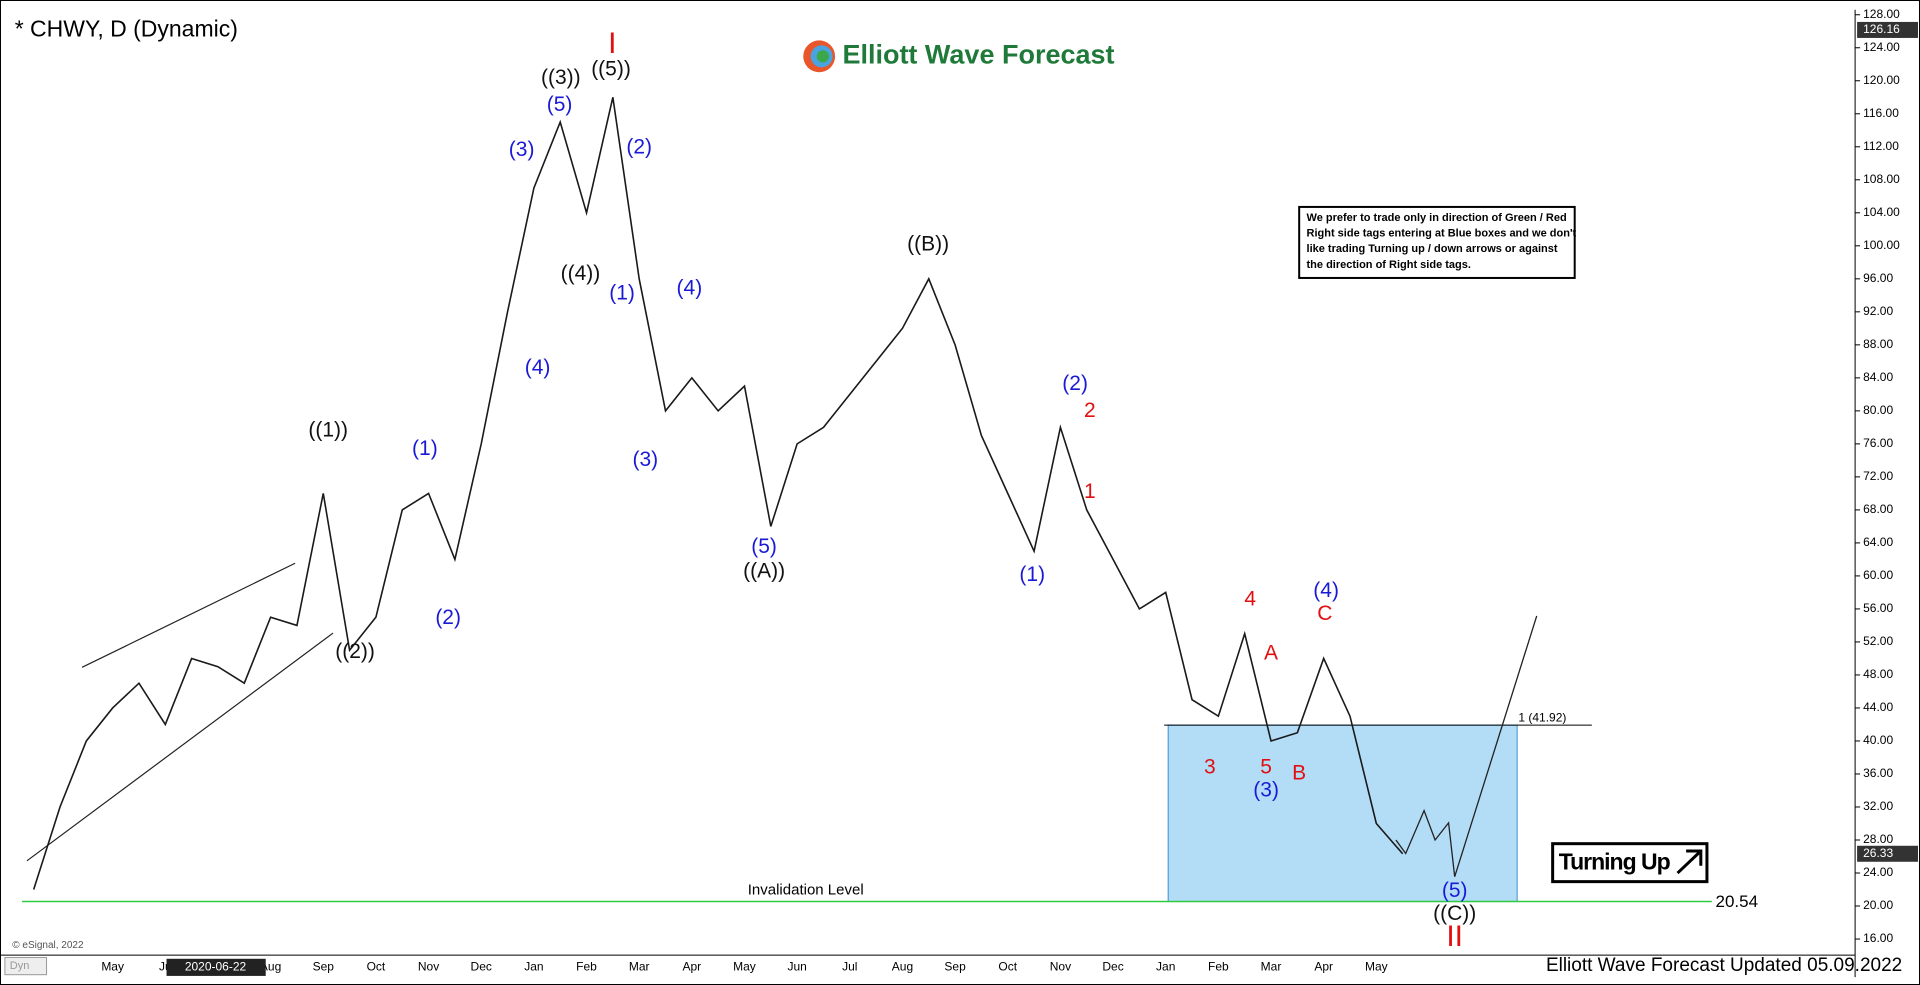  I want to click on wave-label: 2, so click(1090, 410).